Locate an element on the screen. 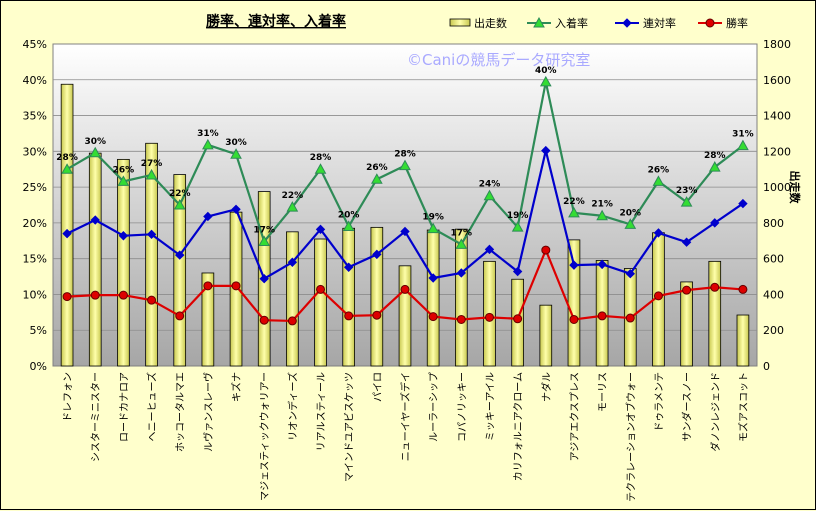  left-tick-label: 30% is located at coordinates (35, 151).